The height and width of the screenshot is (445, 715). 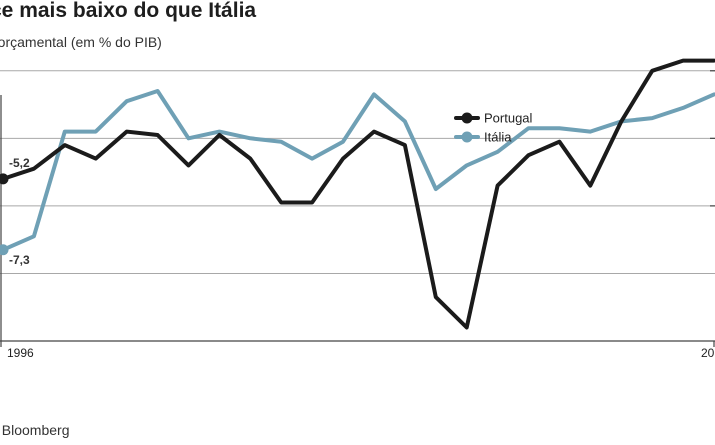 I want to click on legend-label: Itália, so click(x=498, y=137).